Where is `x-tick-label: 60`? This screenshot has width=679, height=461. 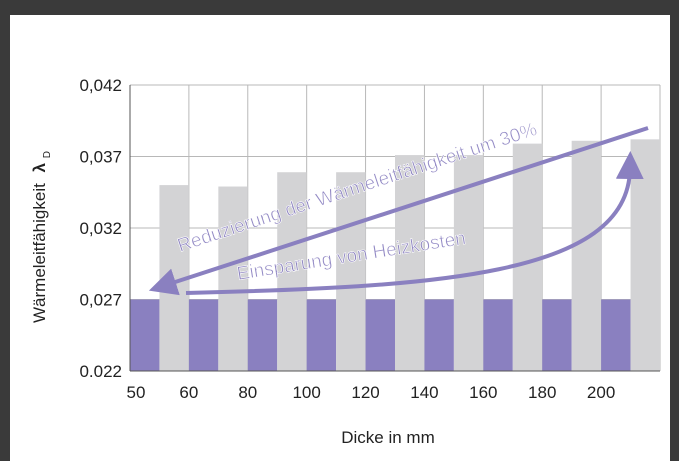 x-tick-label: 60 is located at coordinates (188, 392).